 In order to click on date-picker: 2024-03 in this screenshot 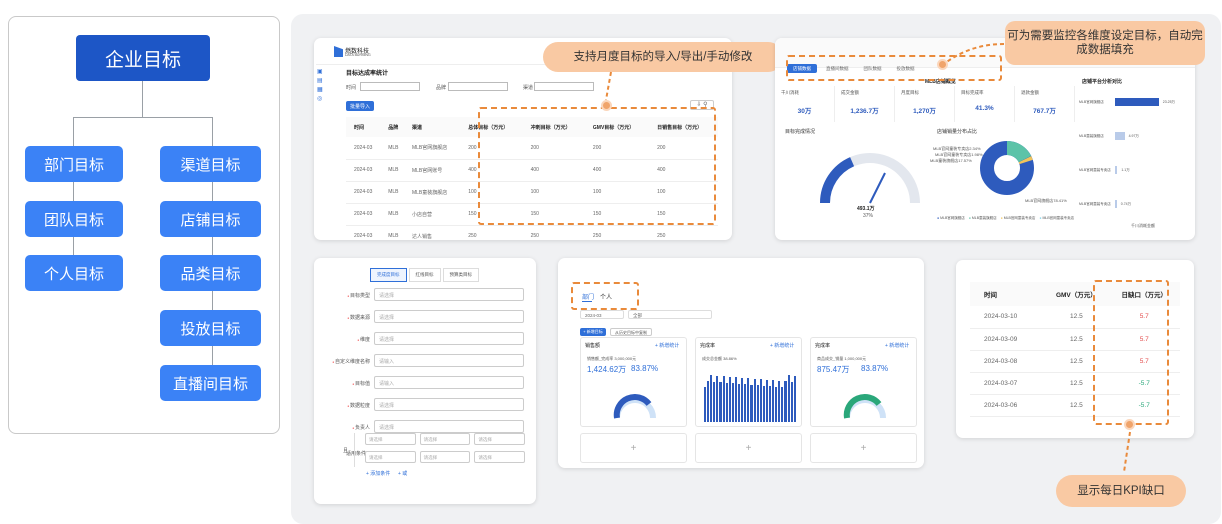, I will do `click(602, 314)`.